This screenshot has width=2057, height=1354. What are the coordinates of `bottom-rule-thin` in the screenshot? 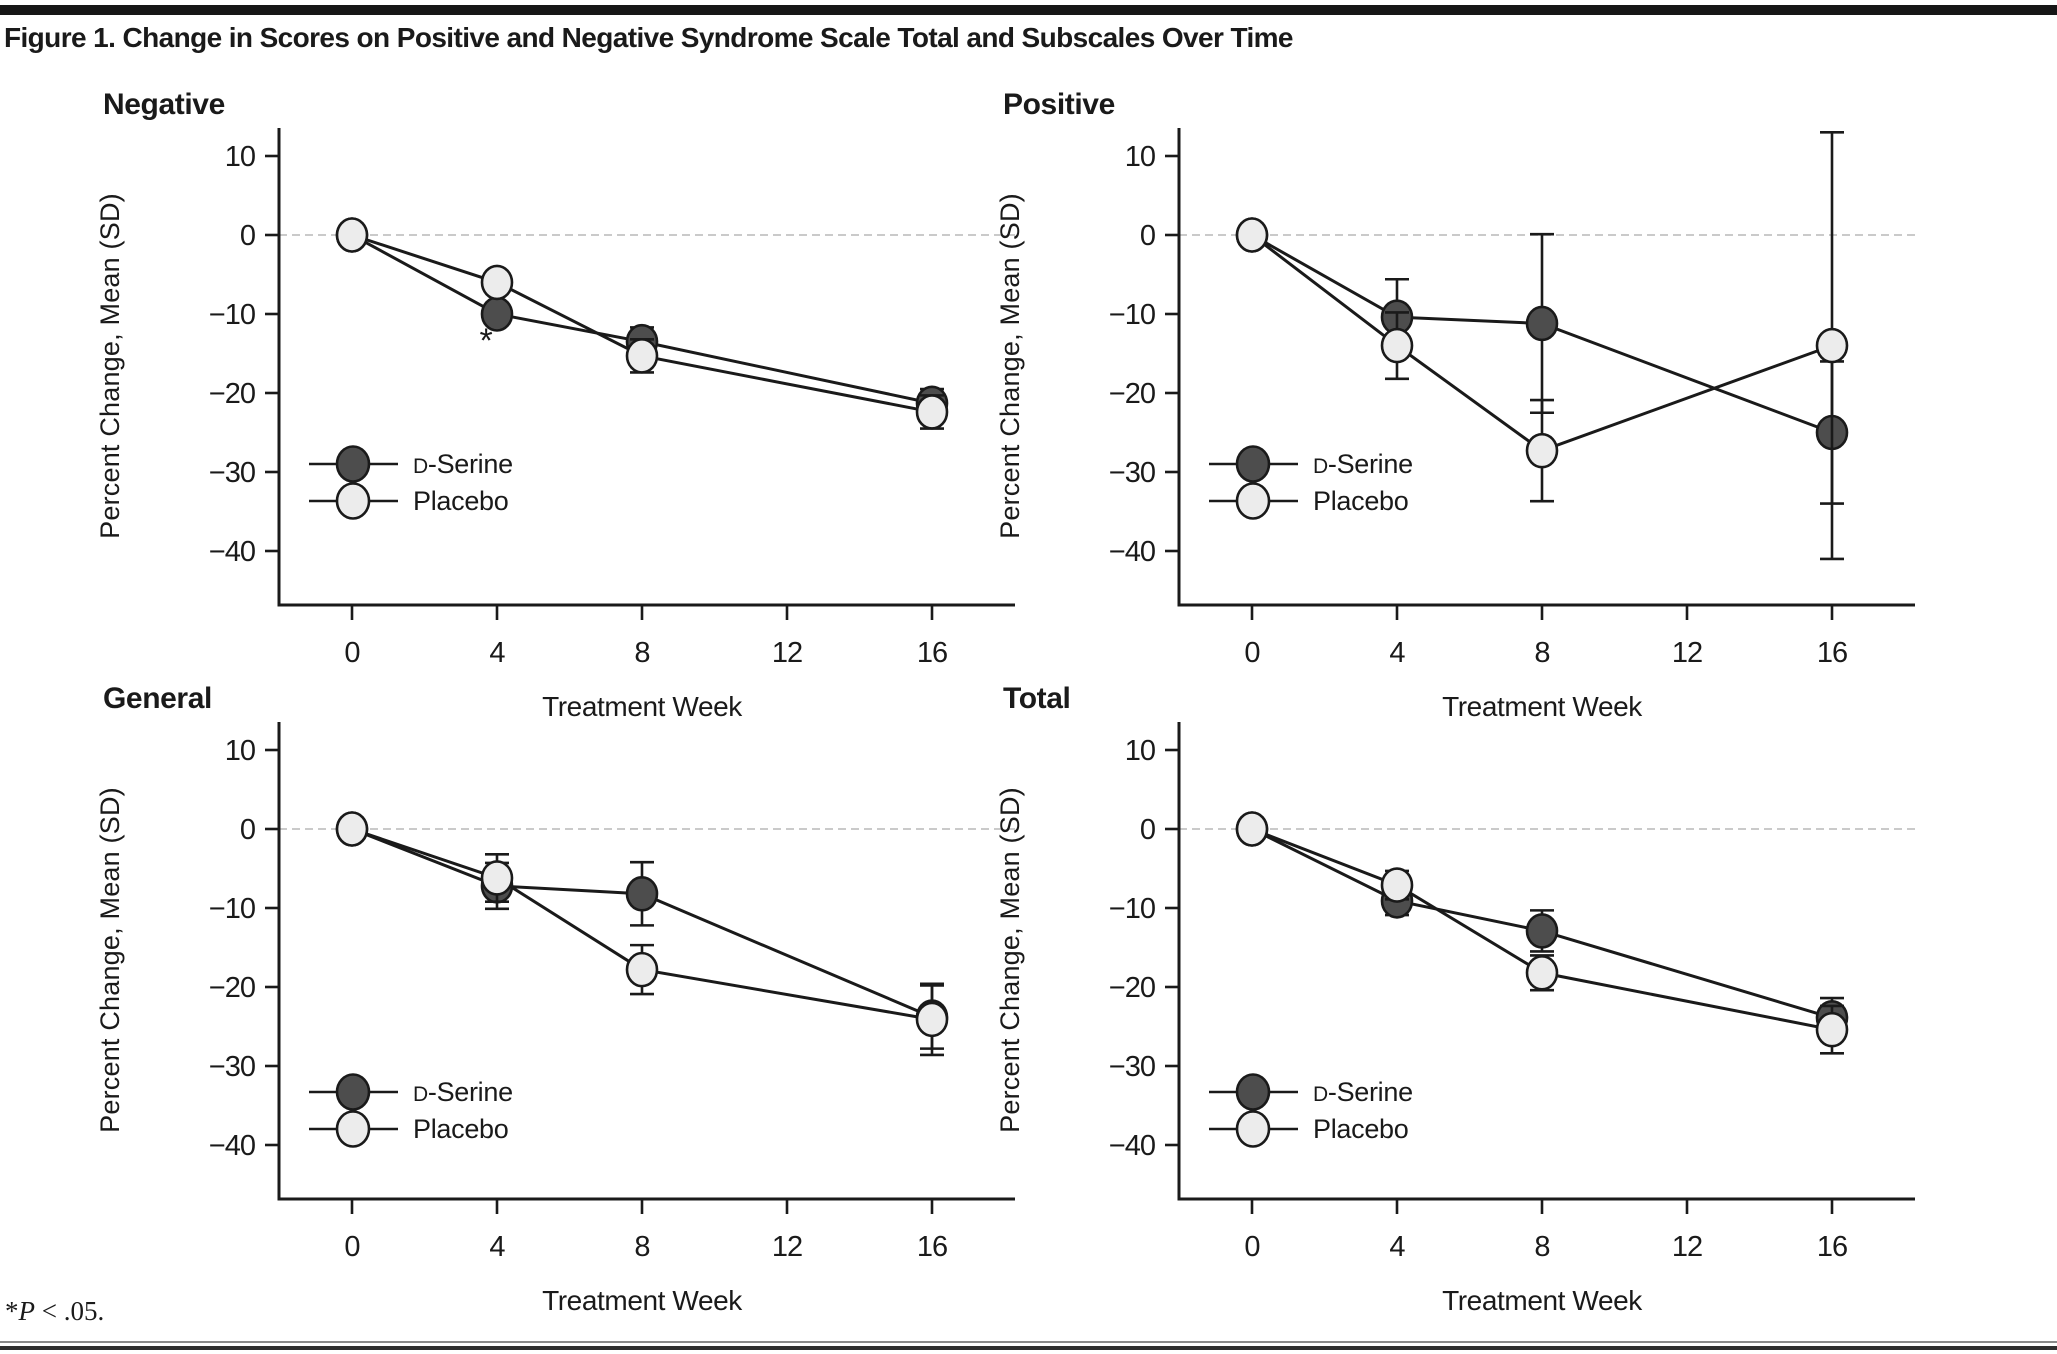 It's located at (1028, 1342).